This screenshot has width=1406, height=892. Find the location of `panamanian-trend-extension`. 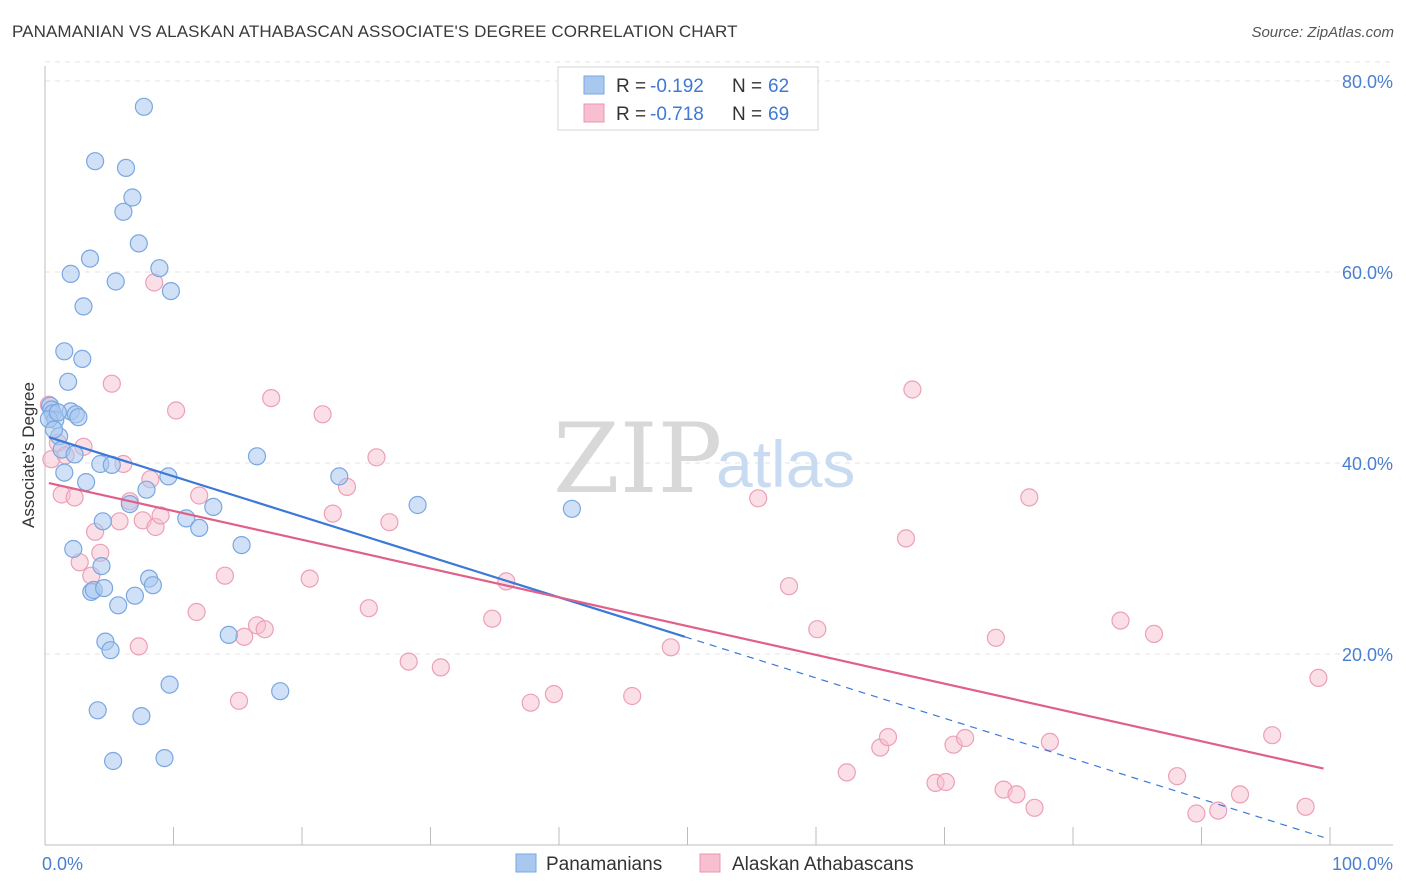

panamanian-trend-extension is located at coordinates (1004, 737).